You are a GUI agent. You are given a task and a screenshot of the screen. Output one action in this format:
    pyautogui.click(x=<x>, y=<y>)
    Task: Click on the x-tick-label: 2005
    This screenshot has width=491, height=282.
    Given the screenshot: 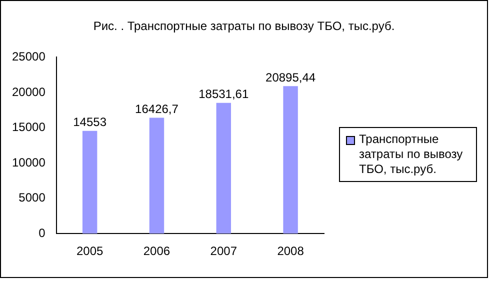 What is the action you would take?
    pyautogui.click(x=90, y=251)
    